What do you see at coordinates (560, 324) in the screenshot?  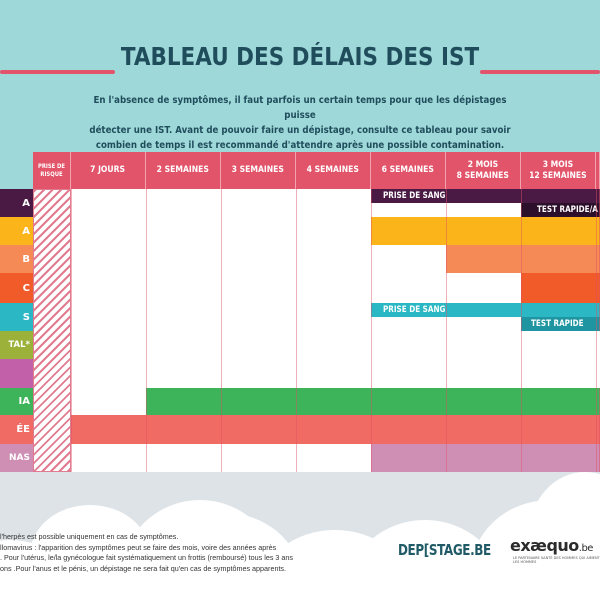 I see `bar-syphilis-rapid-test: TEST RAPIDE` at bounding box center [560, 324].